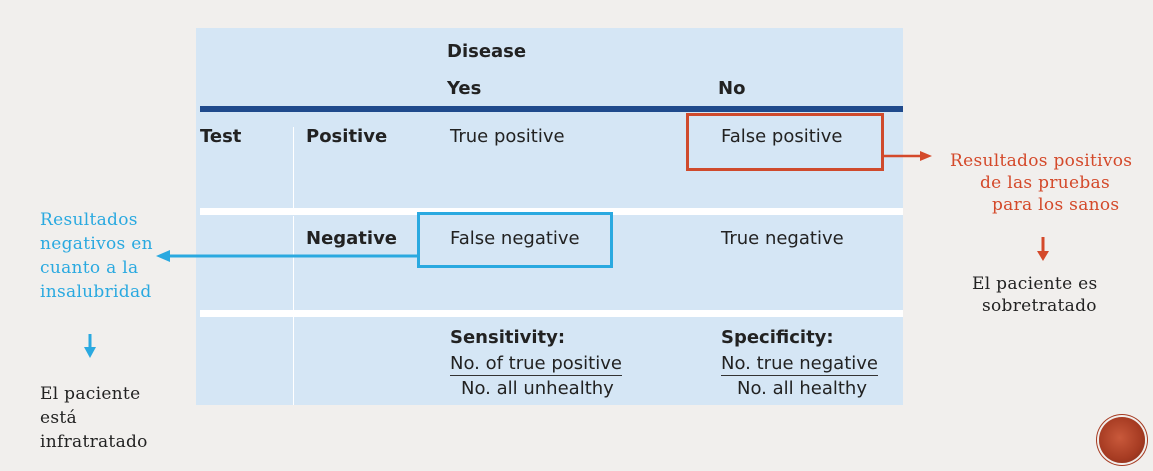  Describe the element at coordinates (802, 388) in the screenshot. I see `specificity-denominator: No. all healthy` at that location.